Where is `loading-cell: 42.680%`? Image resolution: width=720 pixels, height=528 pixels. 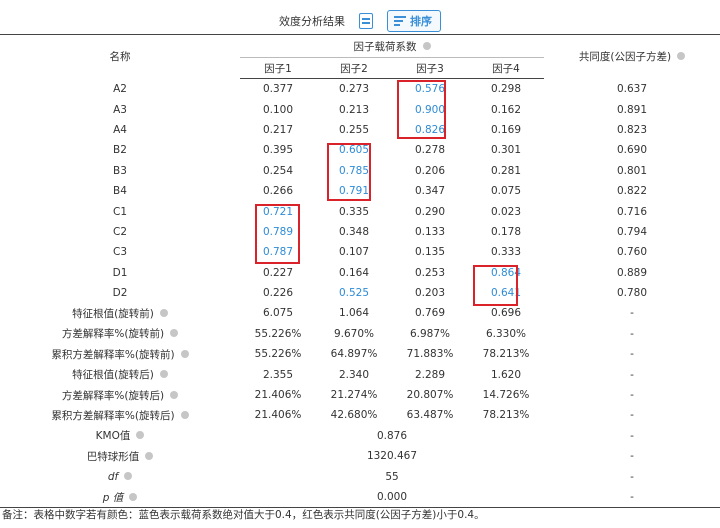 loading-cell: 42.680% is located at coordinates (354, 415).